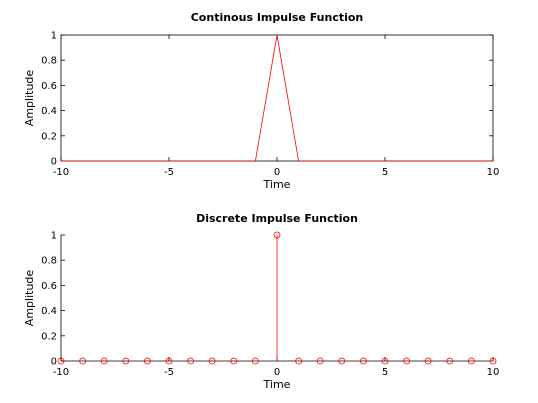 The width and height of the screenshot is (538, 403). What do you see at coordinates (277, 17) in the screenshot?
I see `chart-title: Continous Impulse Function` at bounding box center [277, 17].